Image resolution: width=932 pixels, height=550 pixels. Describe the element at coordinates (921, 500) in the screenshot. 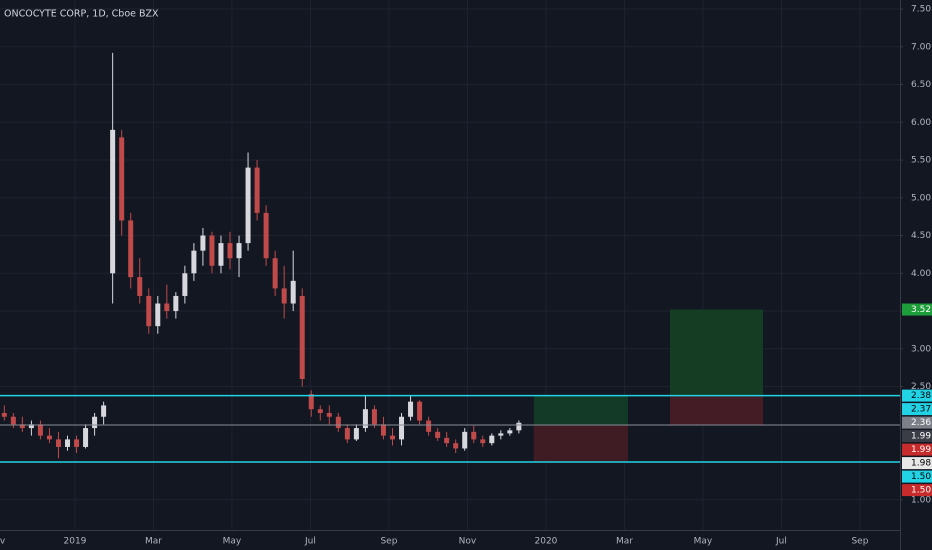

I see `y-tick-label: 1.00` at that location.